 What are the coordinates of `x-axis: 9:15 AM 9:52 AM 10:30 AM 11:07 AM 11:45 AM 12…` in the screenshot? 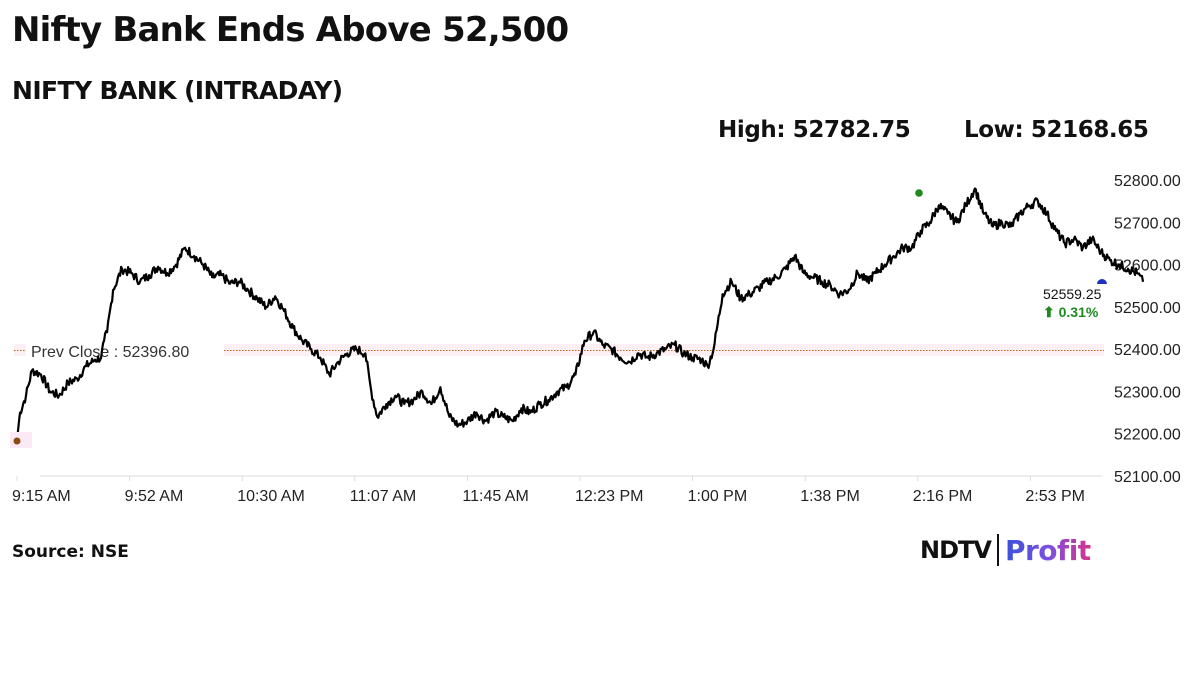 It's located at (557, 490).